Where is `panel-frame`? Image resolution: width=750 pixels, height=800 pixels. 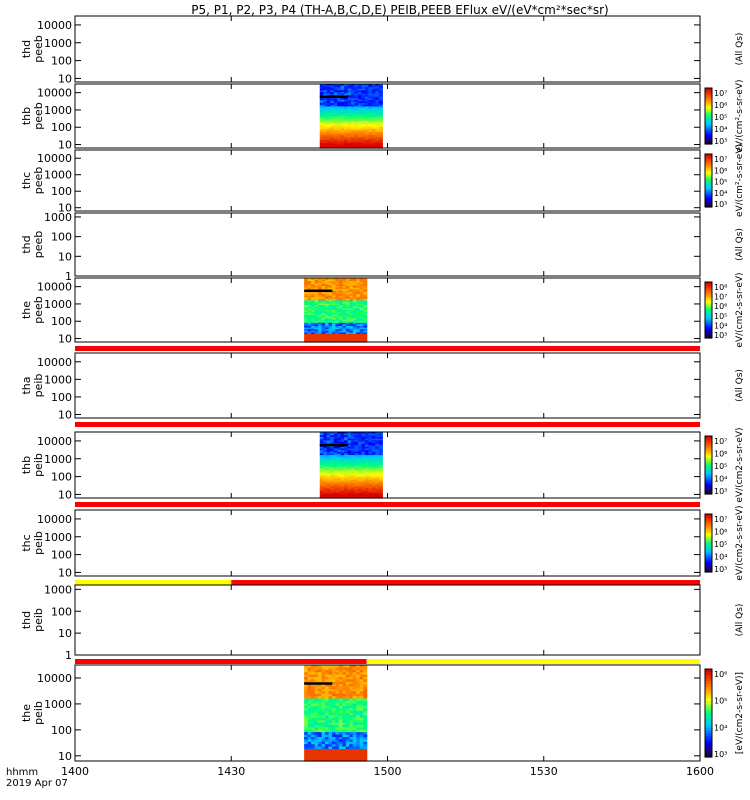
panel-frame is located at coordinates (387, 116).